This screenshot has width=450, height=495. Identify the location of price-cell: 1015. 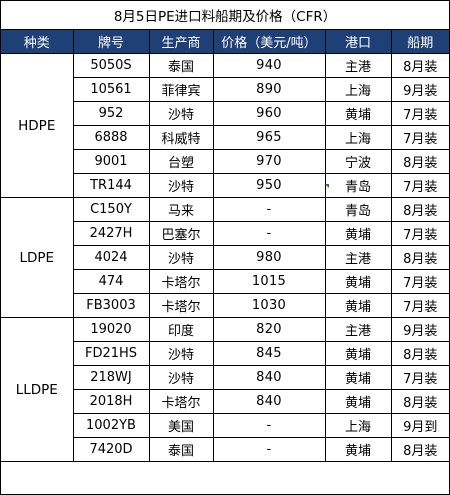
(269, 281).